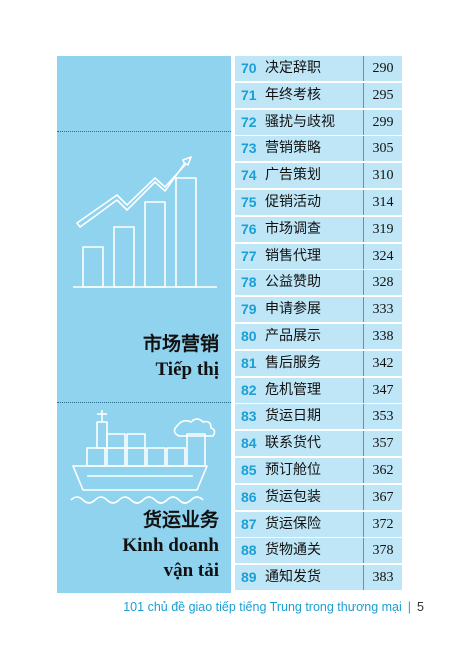 The width and height of the screenshot is (461, 658). Describe the element at coordinates (249, 362) in the screenshot. I see `entry-number: 81` at that location.